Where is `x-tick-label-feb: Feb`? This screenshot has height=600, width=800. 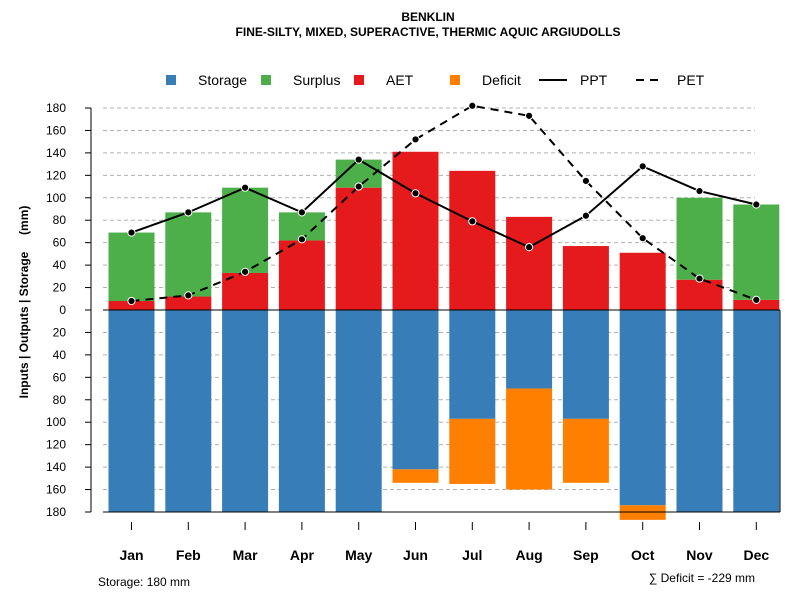 x-tick-label-feb: Feb is located at coordinates (188, 555).